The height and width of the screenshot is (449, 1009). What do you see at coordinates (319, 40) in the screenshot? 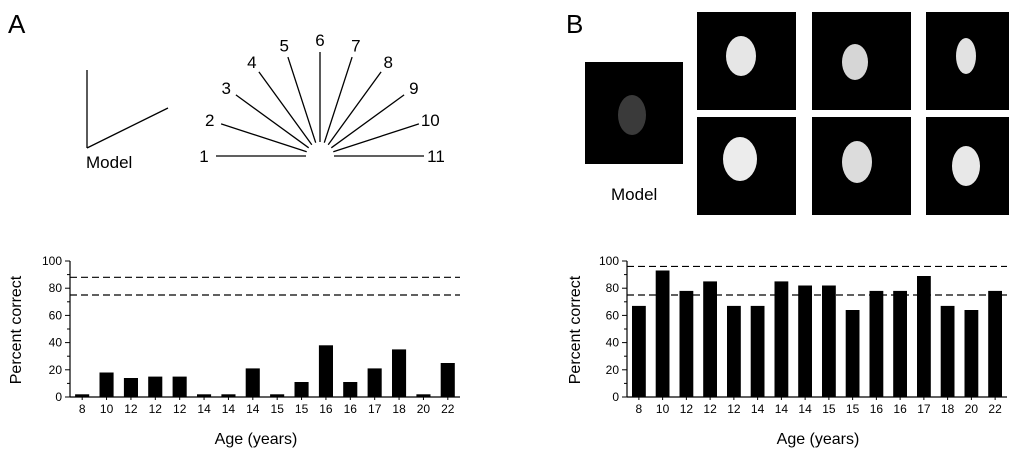
I see `angle-label-6: 6` at bounding box center [319, 40].